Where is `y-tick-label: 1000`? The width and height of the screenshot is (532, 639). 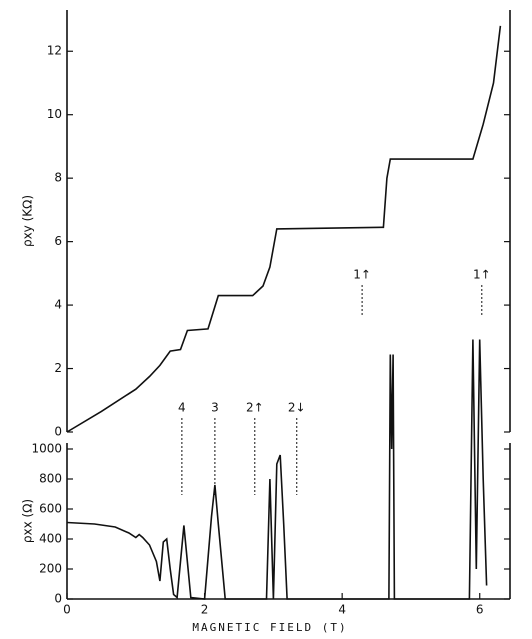
y-tick-label: 1000 is located at coordinates (46, 449).